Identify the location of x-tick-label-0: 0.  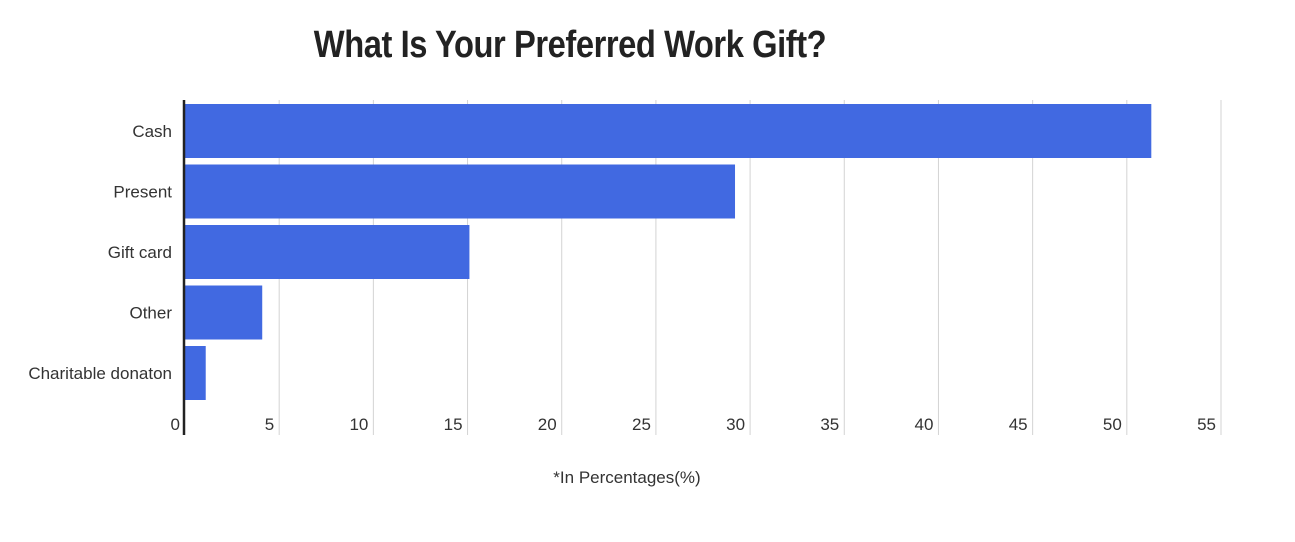
(175, 424).